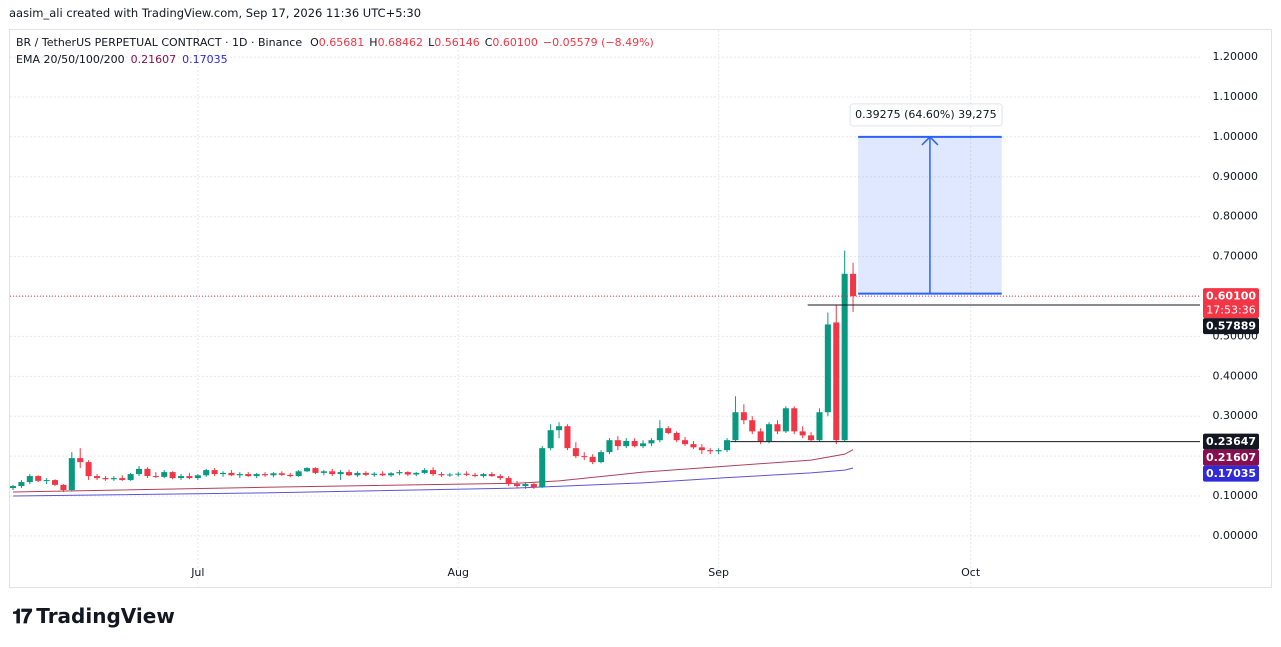 The image size is (1281, 647). What do you see at coordinates (22, 616) in the screenshot?
I see `logo-icon: 𝟏𝟕` at bounding box center [22, 616].